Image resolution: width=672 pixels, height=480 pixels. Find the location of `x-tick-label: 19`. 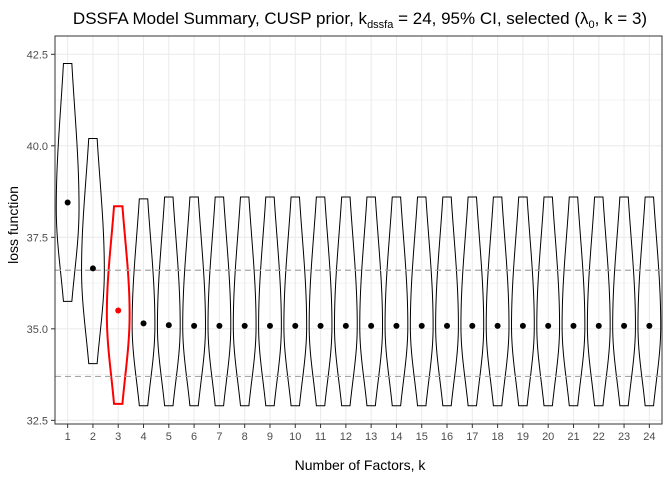

x-tick-label: 19 is located at coordinates (523, 437).